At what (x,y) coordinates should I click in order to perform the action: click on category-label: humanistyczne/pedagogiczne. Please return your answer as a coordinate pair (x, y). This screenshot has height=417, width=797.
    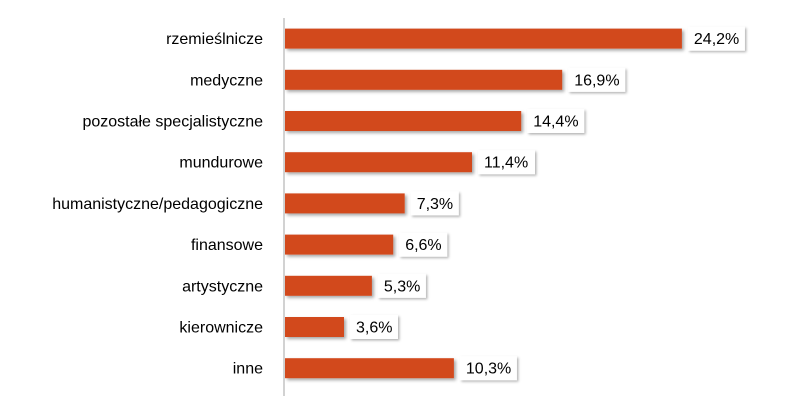
    Looking at the image, I should click on (157, 204).